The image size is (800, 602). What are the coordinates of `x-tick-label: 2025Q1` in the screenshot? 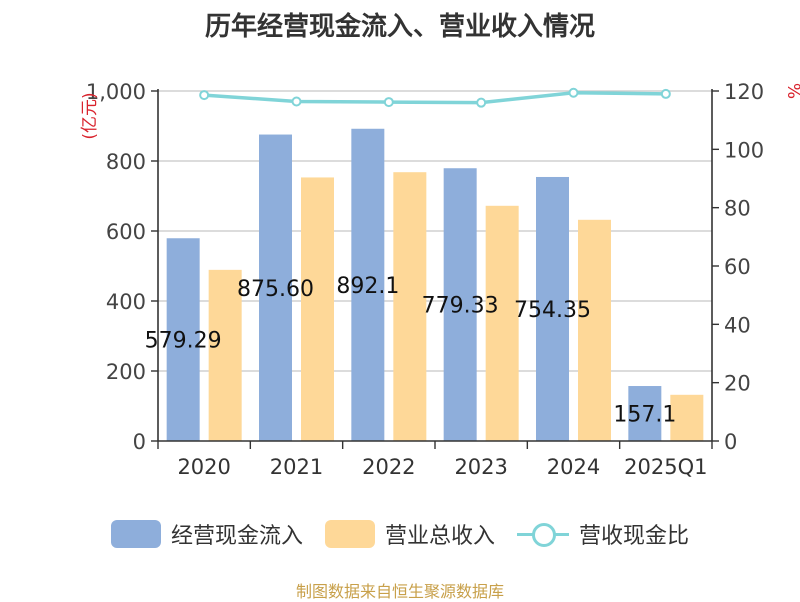 It's located at (665, 467).